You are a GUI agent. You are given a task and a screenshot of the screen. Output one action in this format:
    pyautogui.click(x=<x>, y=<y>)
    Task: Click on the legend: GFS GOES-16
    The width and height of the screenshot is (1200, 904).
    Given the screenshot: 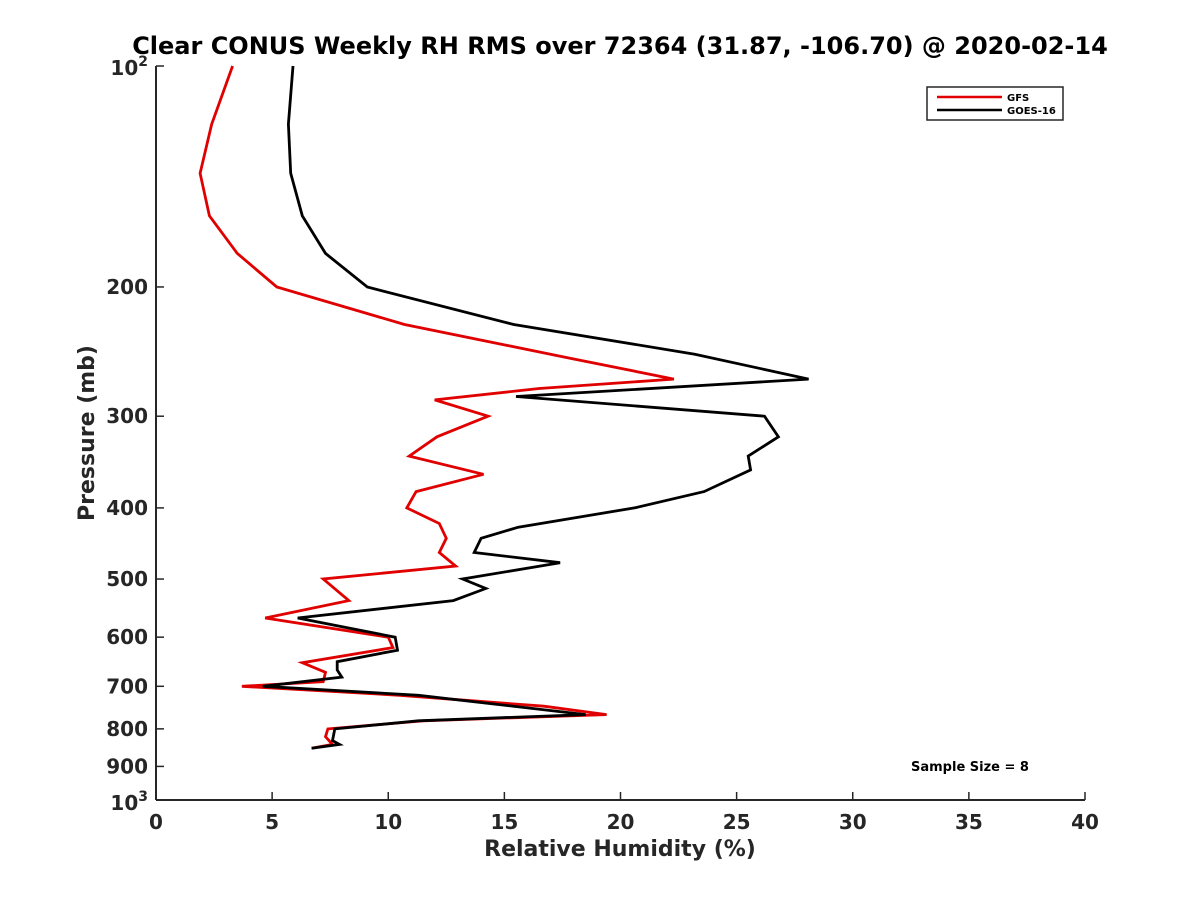 What is the action you would take?
    pyautogui.click(x=995, y=103)
    